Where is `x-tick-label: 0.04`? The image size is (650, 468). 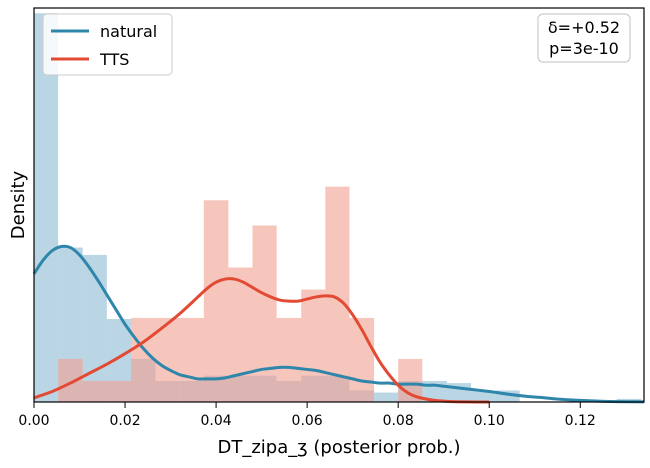 x-tick-label: 0.04 is located at coordinates (216, 421).